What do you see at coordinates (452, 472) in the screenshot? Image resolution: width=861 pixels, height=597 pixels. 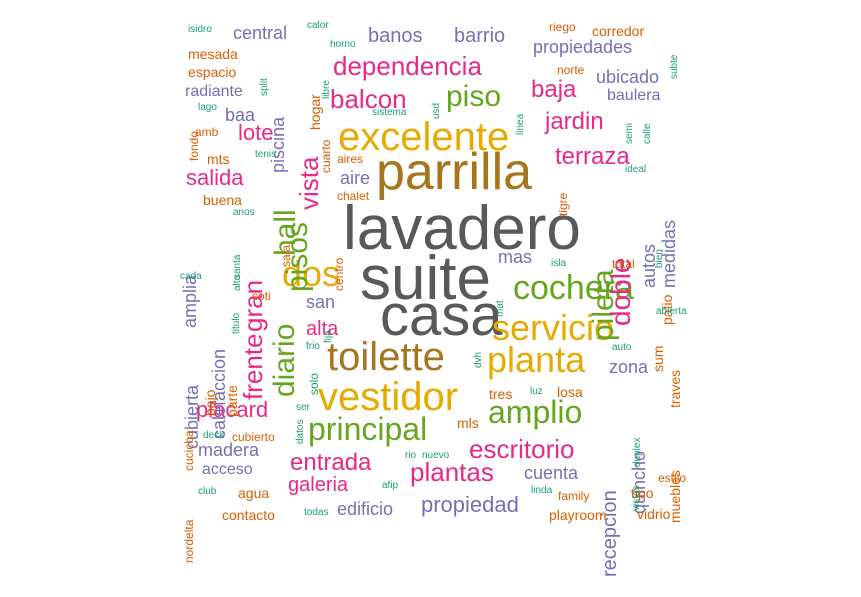 I see `cloud-word-text: plantas` at bounding box center [452, 472].